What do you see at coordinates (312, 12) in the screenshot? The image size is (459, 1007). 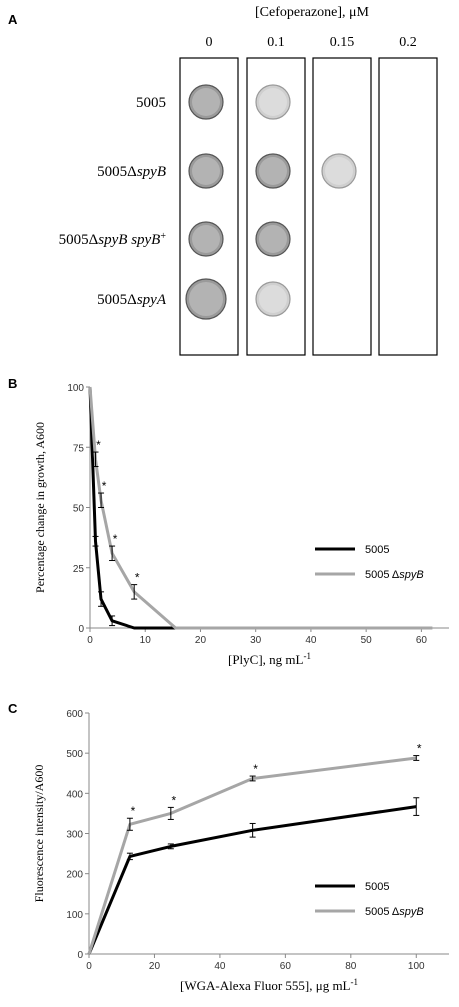 I see `panel-a-title: [Cefoperazone], μM` at bounding box center [312, 12].